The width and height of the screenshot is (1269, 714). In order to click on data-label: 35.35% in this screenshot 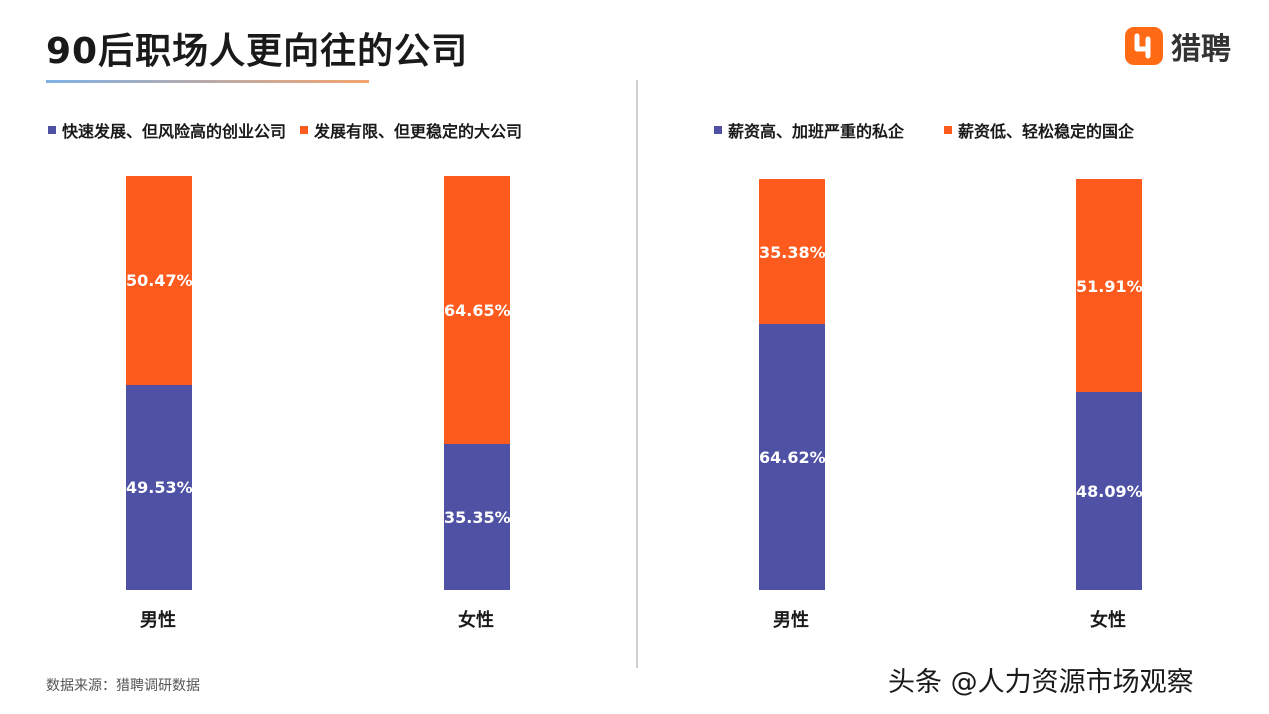, I will do `click(477, 517)`.